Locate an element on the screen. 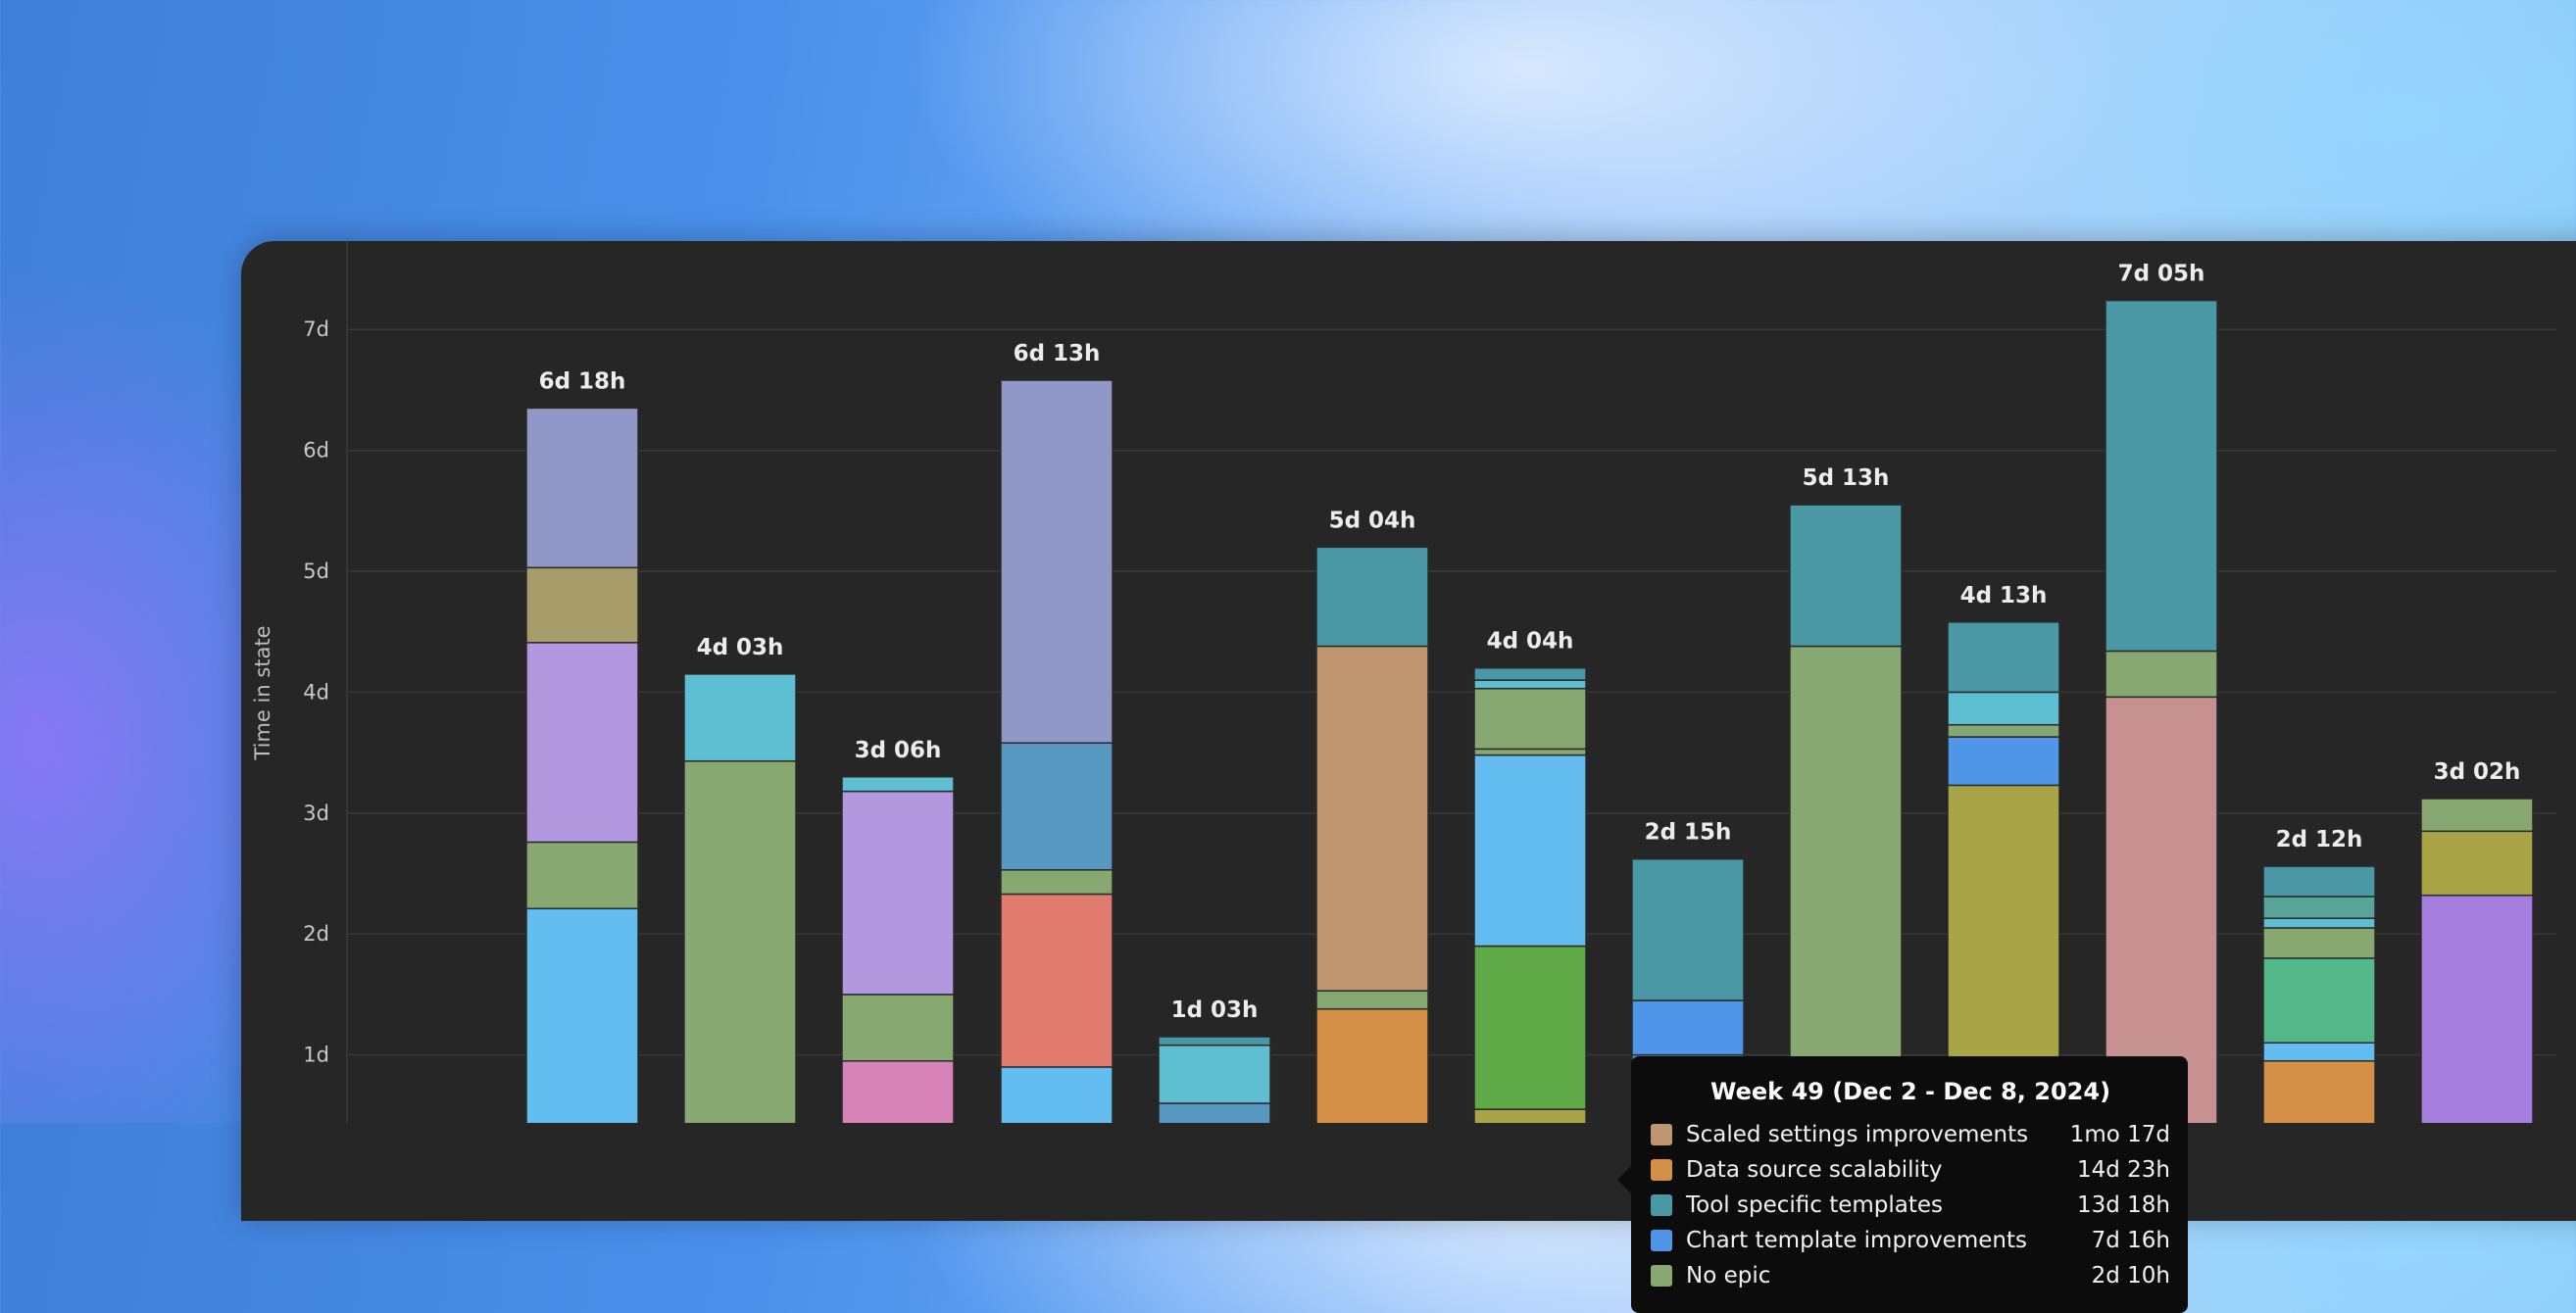 Image resolution: width=2576 pixels, height=1313 pixels. y-tick-label: 1d is located at coordinates (316, 1055).